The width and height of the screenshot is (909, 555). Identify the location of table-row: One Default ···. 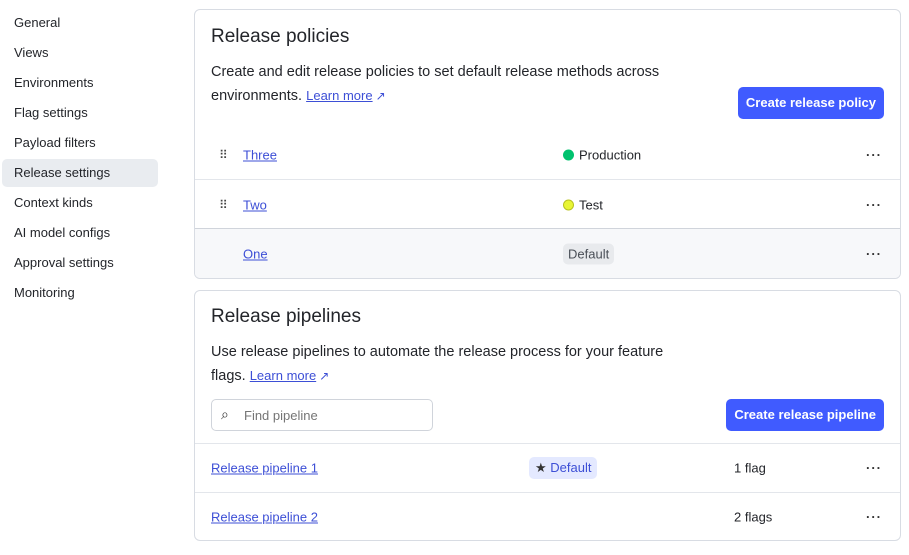
(547, 253).